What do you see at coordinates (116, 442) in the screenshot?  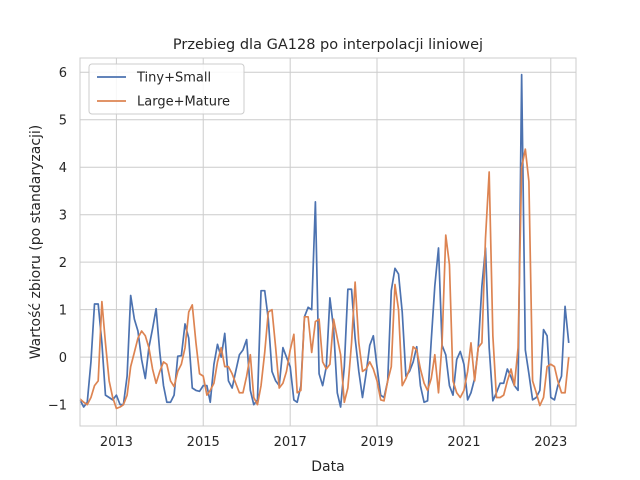 I see `x-tick-label: 2013` at bounding box center [116, 442].